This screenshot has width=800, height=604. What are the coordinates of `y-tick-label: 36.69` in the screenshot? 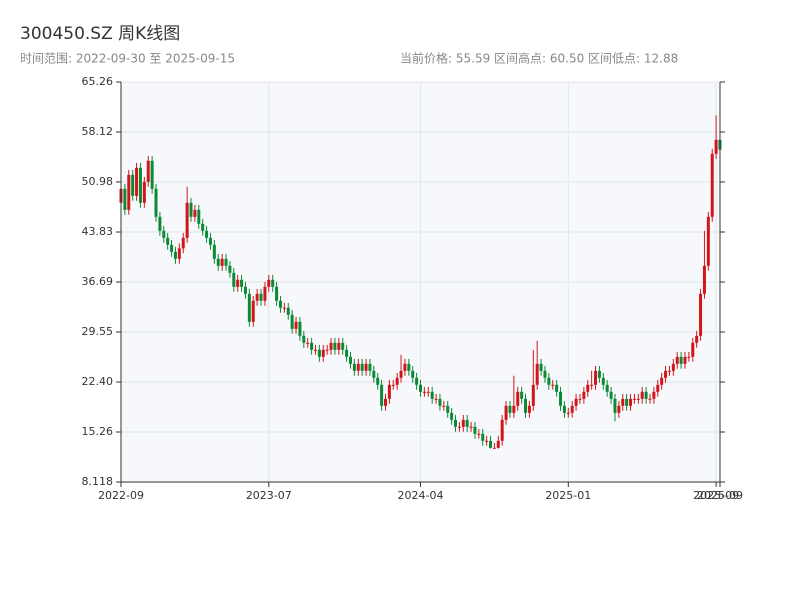 It's located at (98, 281).